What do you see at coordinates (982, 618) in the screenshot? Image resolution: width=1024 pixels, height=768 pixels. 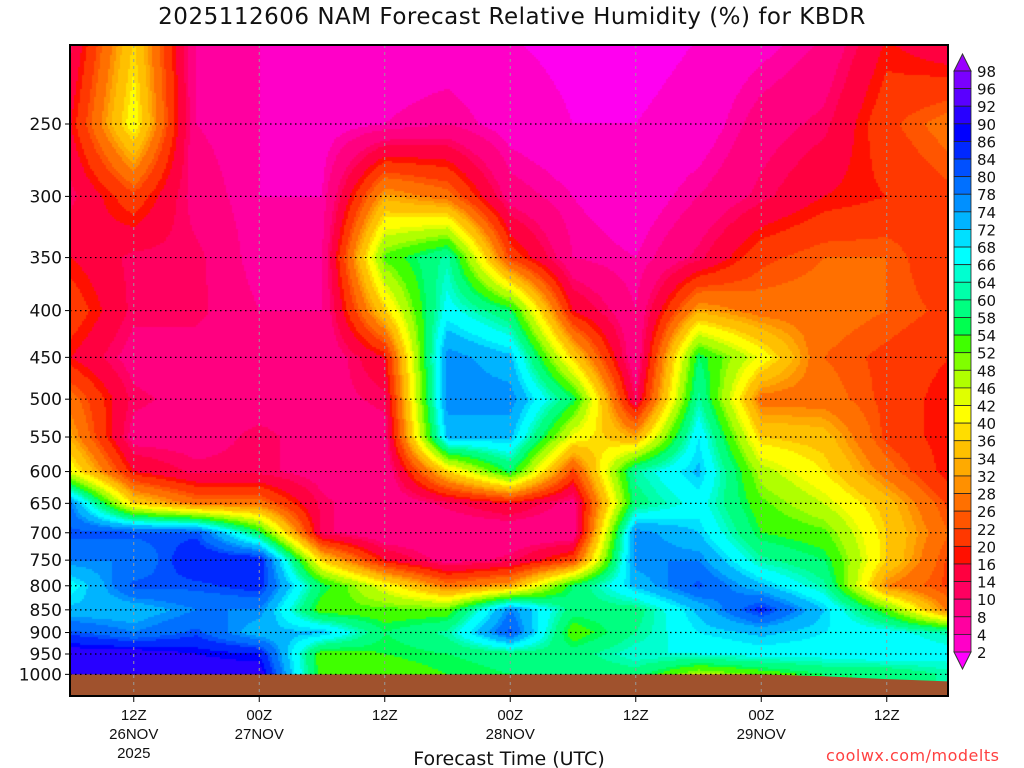 I see `colorbar-label: 8` at bounding box center [982, 618].